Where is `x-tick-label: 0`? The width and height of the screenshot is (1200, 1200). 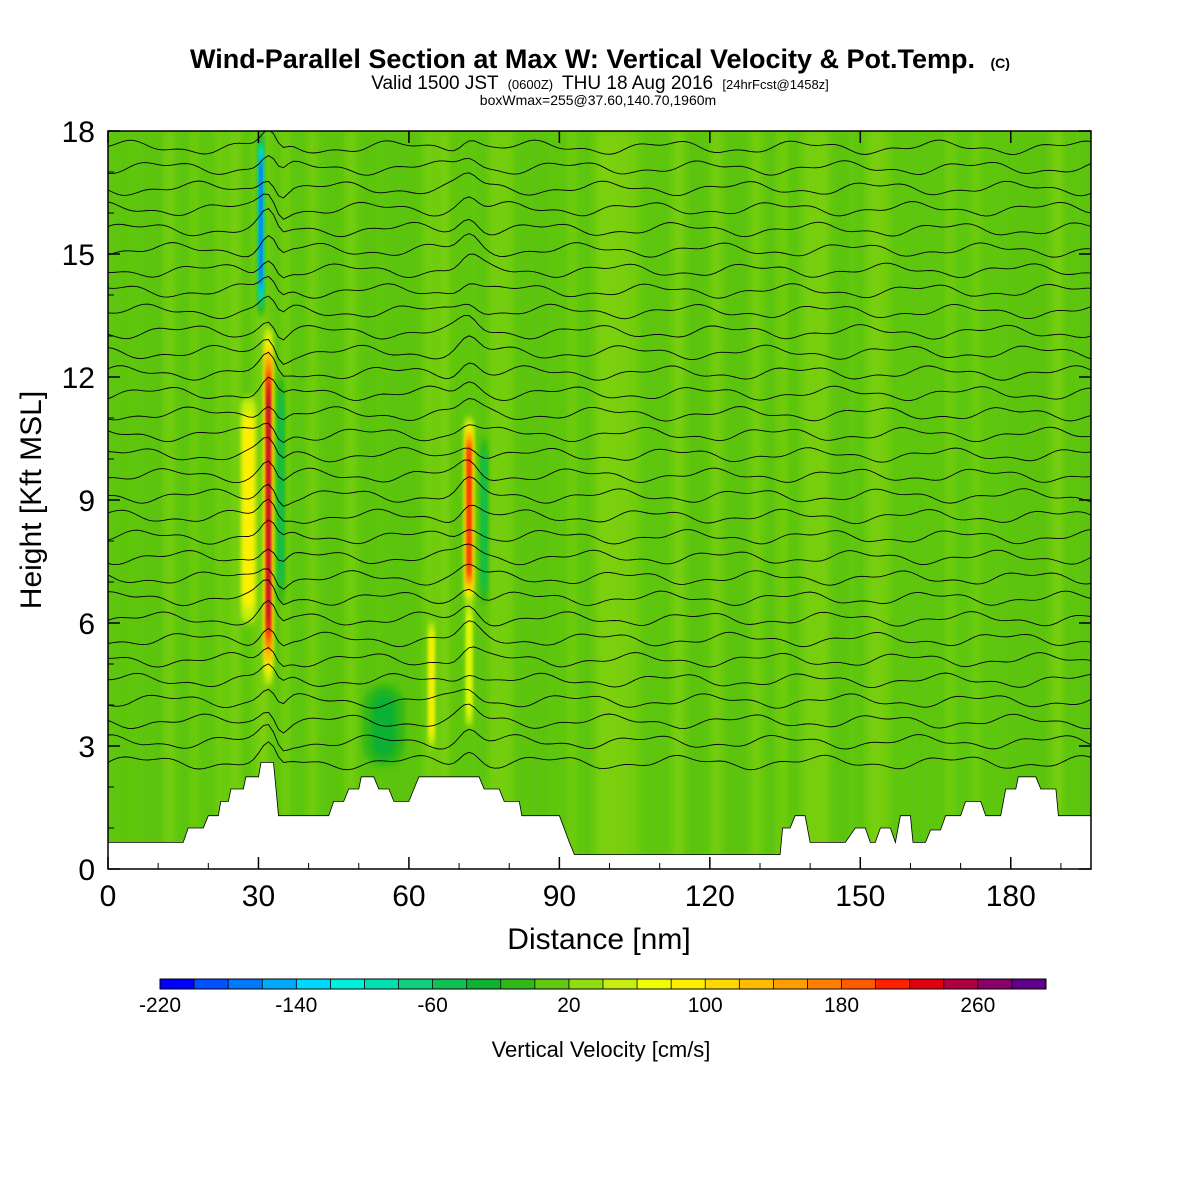 x-tick-label: 0 is located at coordinates (108, 896).